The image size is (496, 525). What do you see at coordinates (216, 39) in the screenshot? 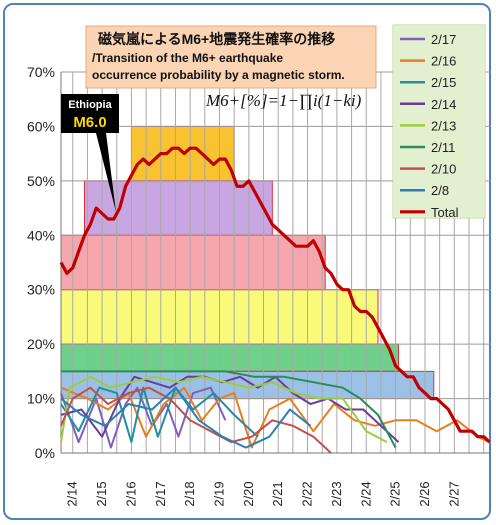
I see `title-line-1: 磁気嵐によるM6+地震発生確率の推移` at bounding box center [216, 39].